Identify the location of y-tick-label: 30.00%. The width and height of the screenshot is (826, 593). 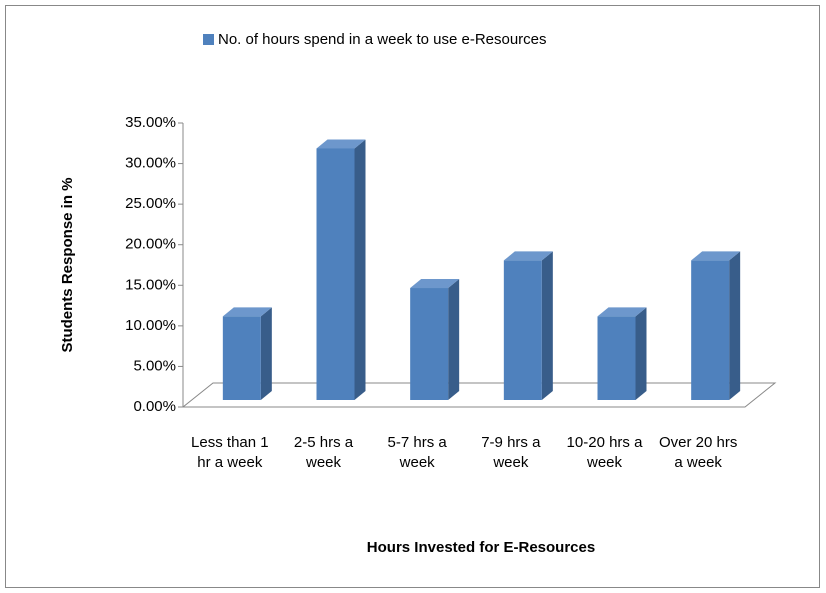
(150, 163).